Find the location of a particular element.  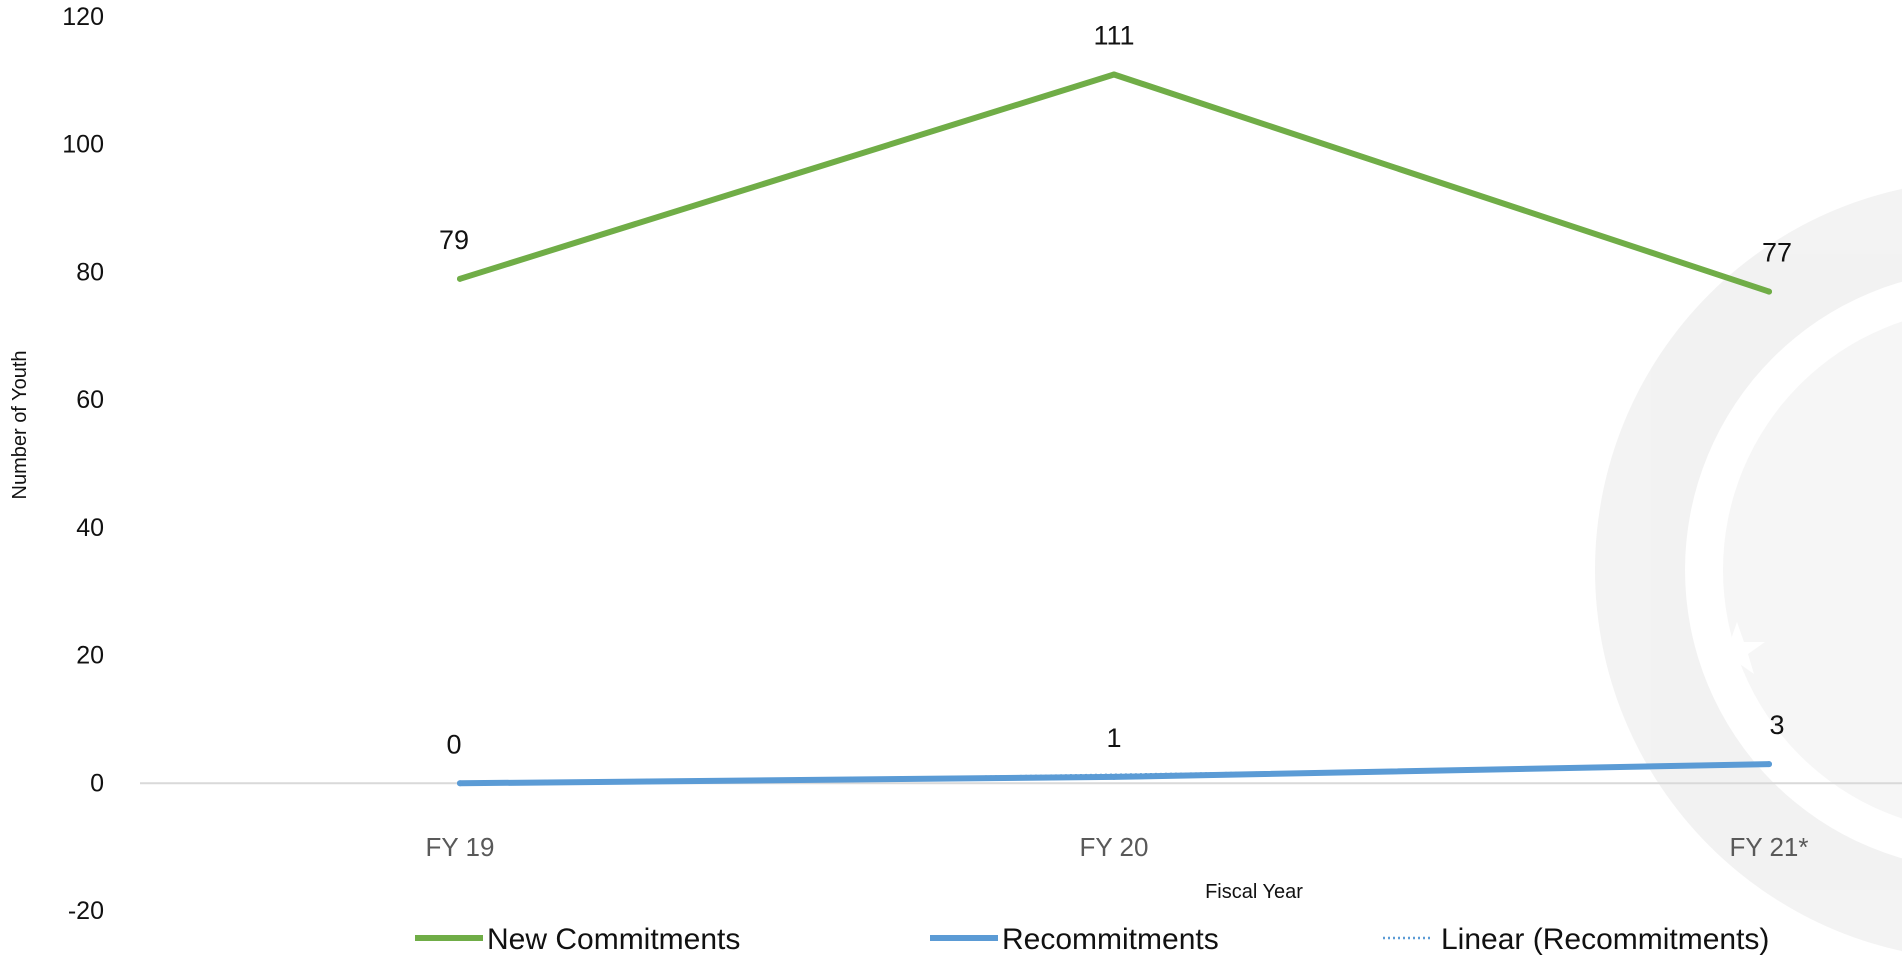

y-tick-label: 100 is located at coordinates (83, 145).